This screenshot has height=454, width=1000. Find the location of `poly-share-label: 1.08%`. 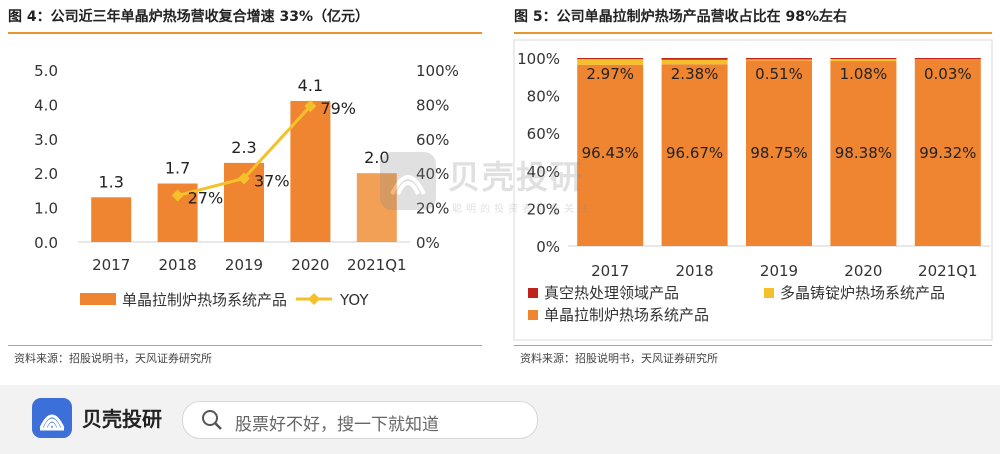

poly-share-label: 1.08% is located at coordinates (864, 74).